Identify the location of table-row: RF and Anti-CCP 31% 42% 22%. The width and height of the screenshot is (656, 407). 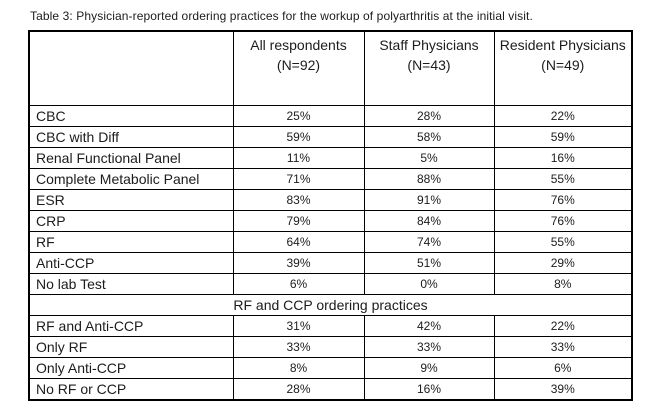
(330, 326).